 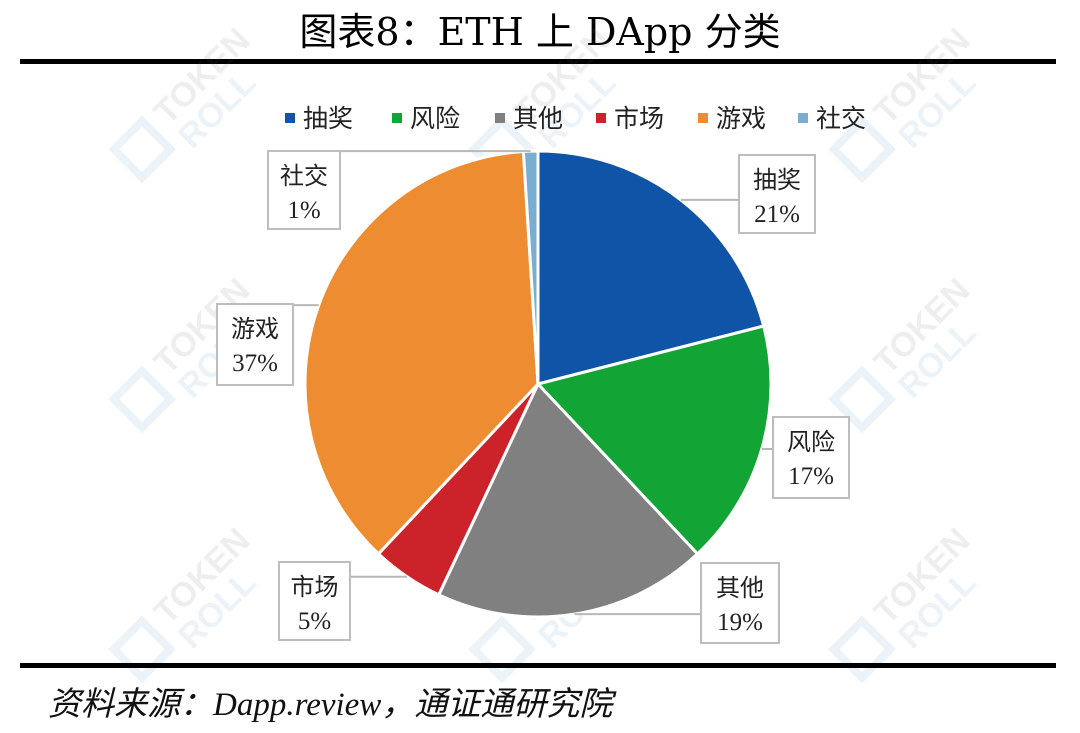 I want to click on data-label: 游戏 37%, so click(x=255, y=344).